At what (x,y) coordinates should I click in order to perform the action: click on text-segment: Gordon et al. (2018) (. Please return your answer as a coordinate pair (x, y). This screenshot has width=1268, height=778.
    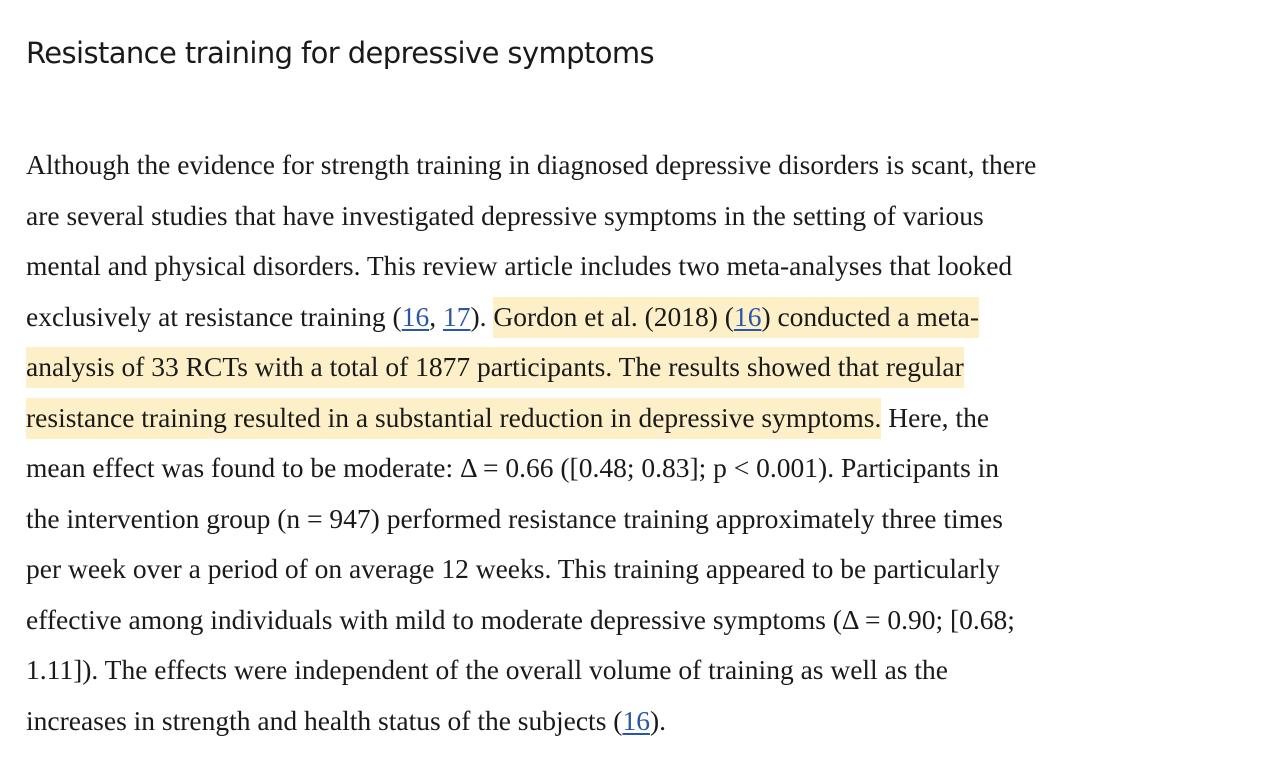
    Looking at the image, I should click on (613, 316).